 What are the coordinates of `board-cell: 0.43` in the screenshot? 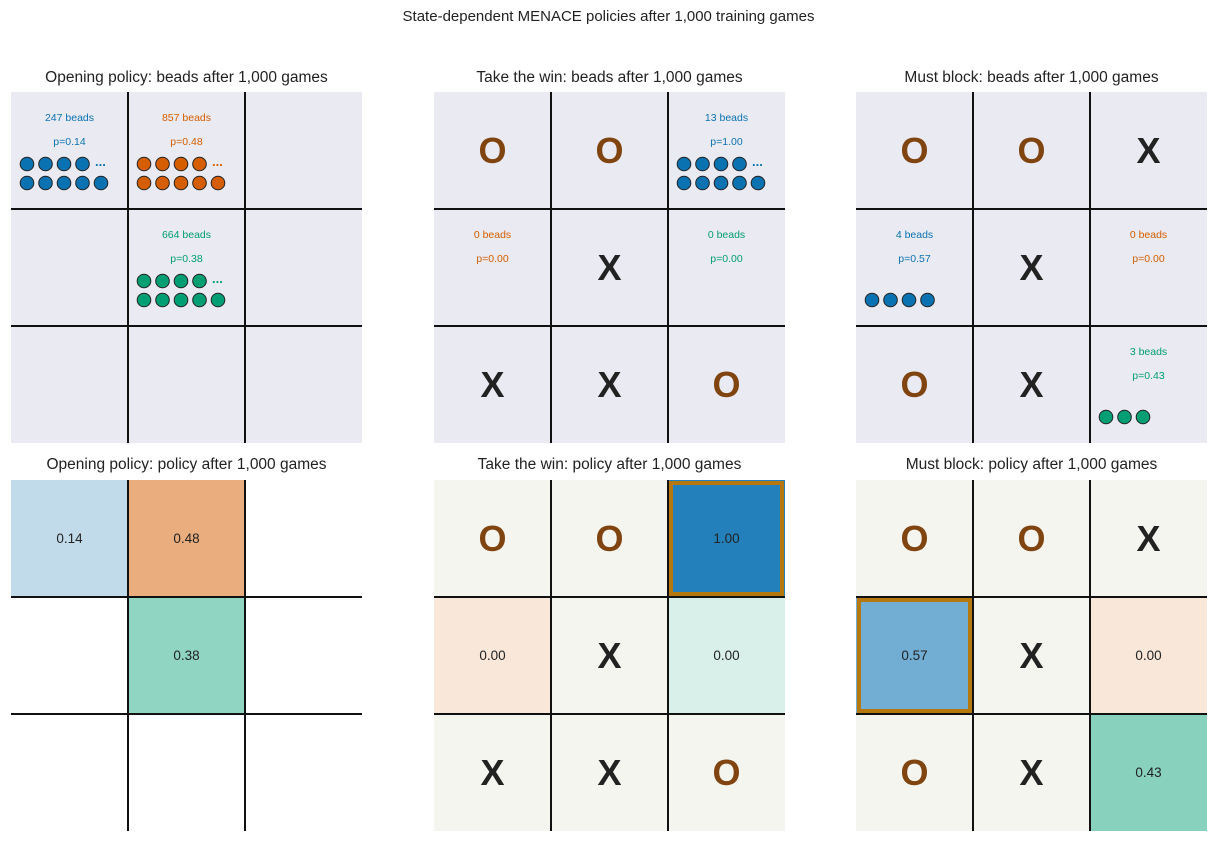 It's located at (1148, 772).